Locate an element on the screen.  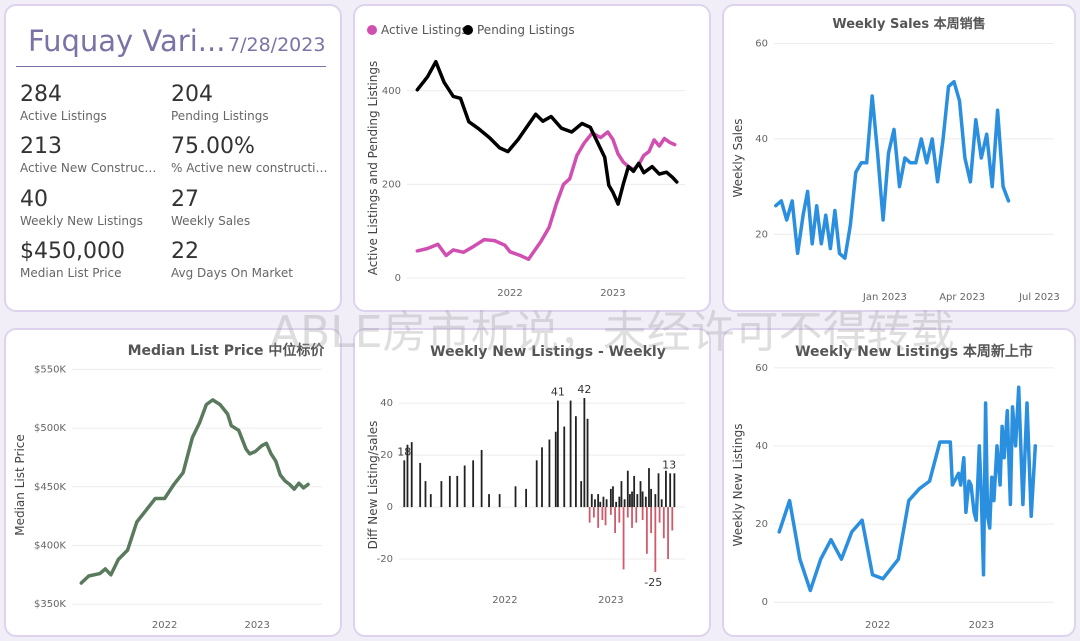
y-axis-title: Active Listings and Pending Listings is located at coordinates (373, 168).